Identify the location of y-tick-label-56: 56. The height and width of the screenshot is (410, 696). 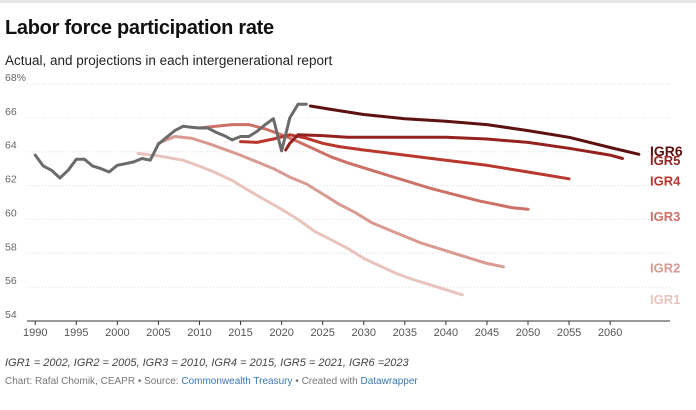
(11, 281).